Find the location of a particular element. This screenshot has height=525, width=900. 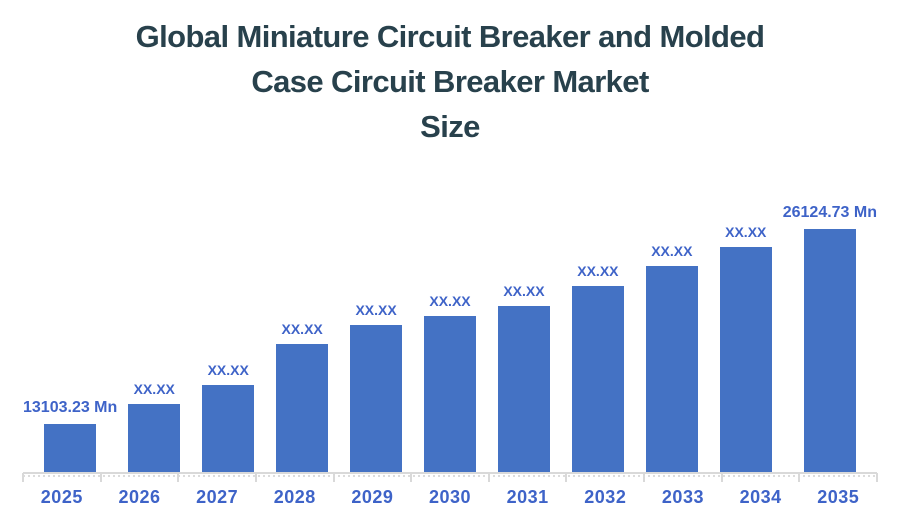

x-axis-label-2026: 2026 is located at coordinates (139, 497).